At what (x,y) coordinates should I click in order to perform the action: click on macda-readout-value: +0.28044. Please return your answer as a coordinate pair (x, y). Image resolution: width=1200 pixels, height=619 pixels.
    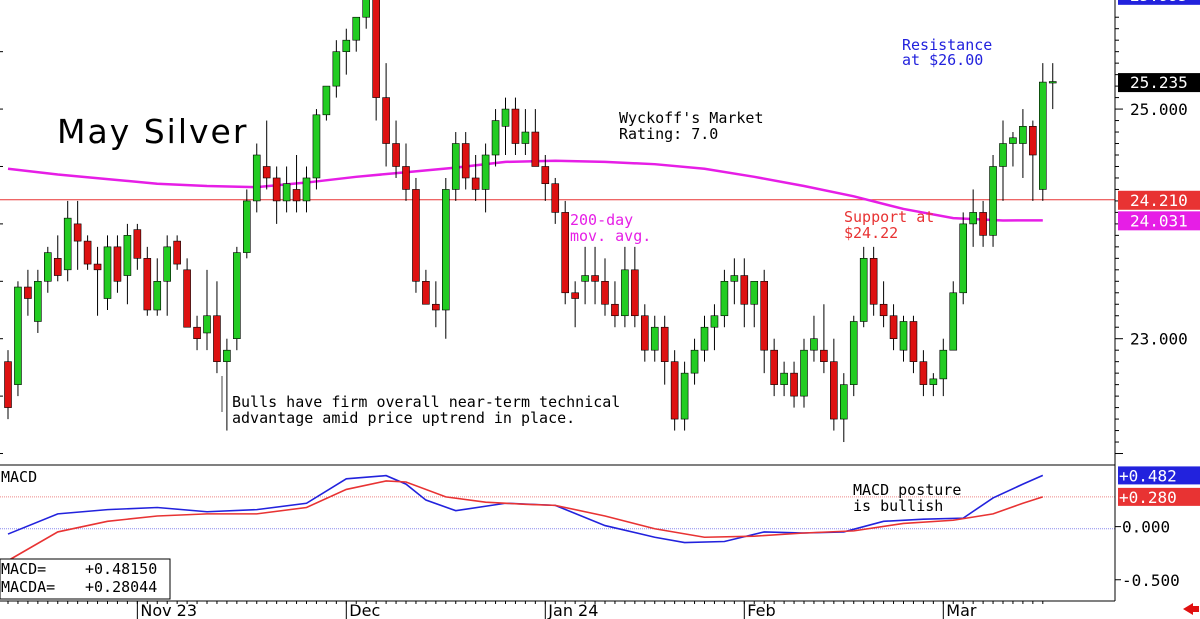
    Looking at the image, I should click on (121, 587).